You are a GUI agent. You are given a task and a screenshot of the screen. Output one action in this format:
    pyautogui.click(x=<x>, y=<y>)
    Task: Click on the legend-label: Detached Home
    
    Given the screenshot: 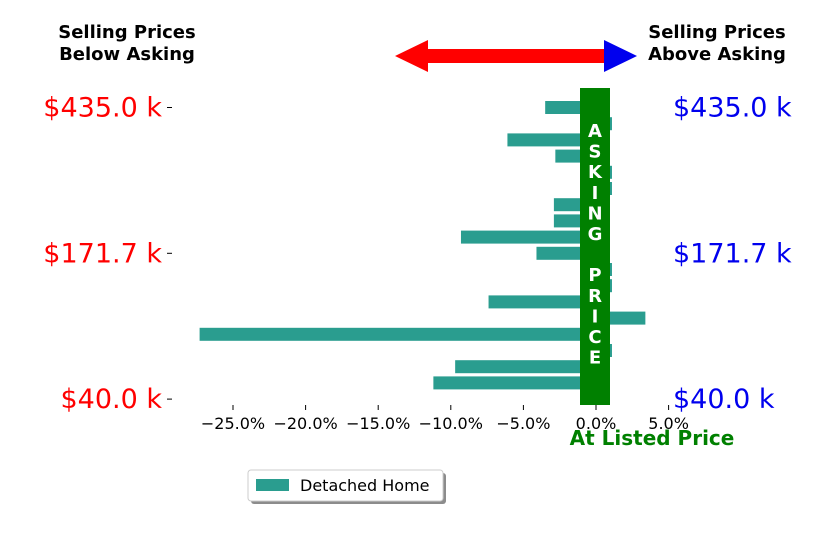 What is the action you would take?
    pyautogui.click(x=365, y=485)
    